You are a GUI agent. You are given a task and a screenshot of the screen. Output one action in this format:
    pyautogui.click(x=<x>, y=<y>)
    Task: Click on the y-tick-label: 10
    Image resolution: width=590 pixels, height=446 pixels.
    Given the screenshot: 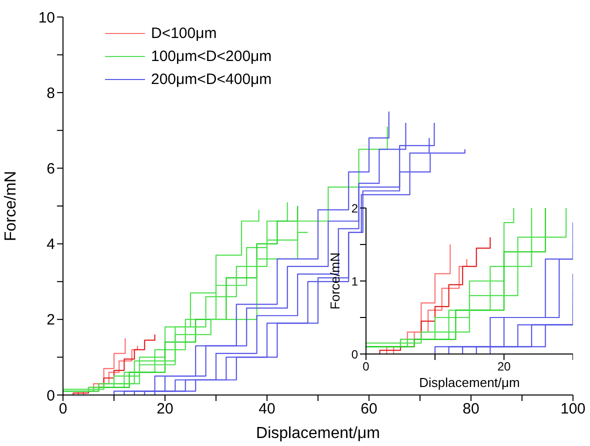 What is the action you would take?
    pyautogui.click(x=46, y=17)
    